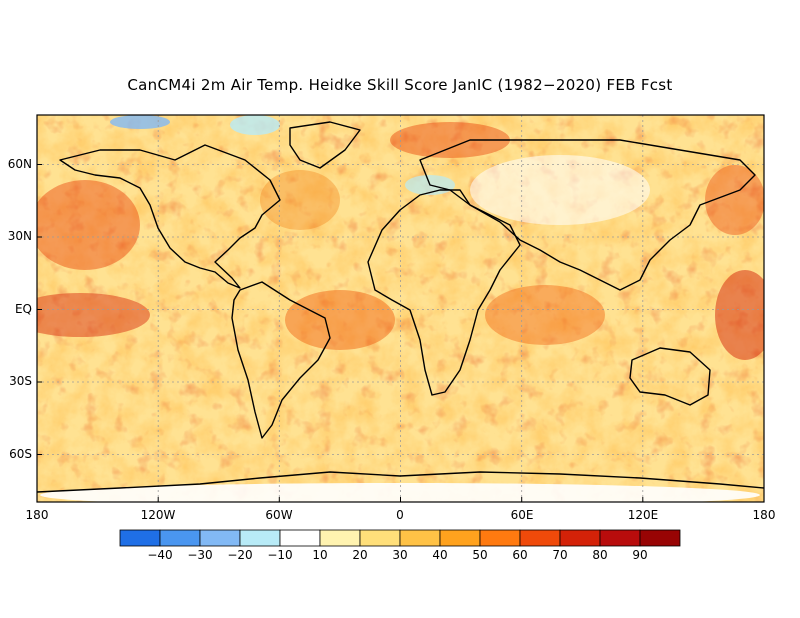 The height and width of the screenshot is (618, 800). I want to click on colorbar-label-m40: −40, so click(160, 555).